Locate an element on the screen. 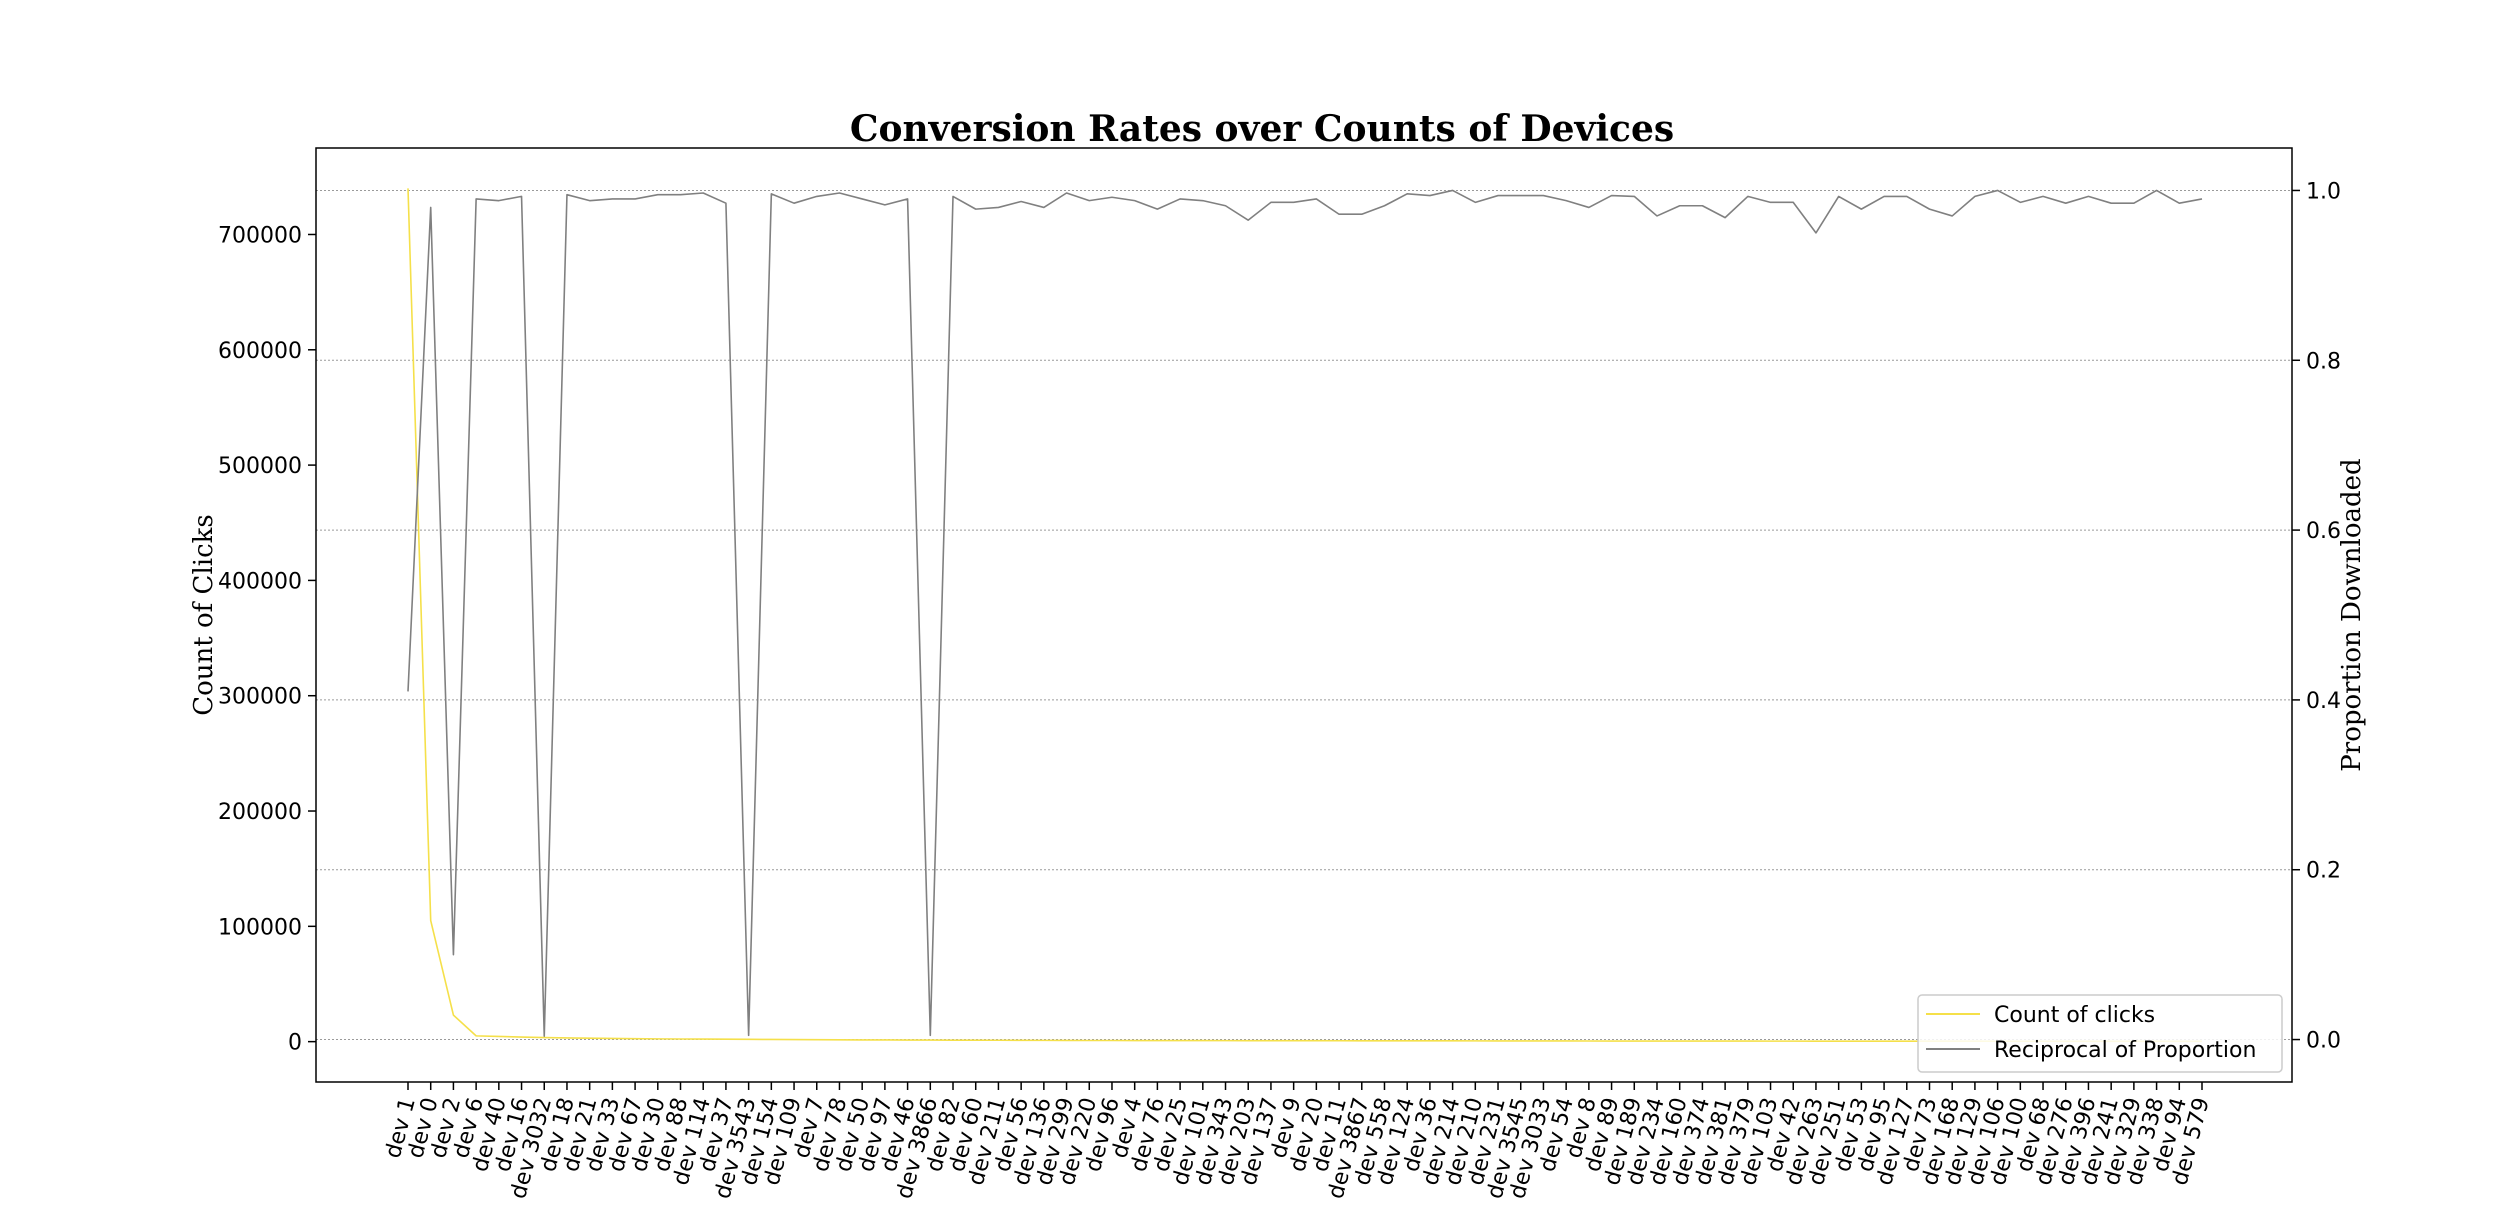  y-tick-label: 100000 is located at coordinates (260, 927).